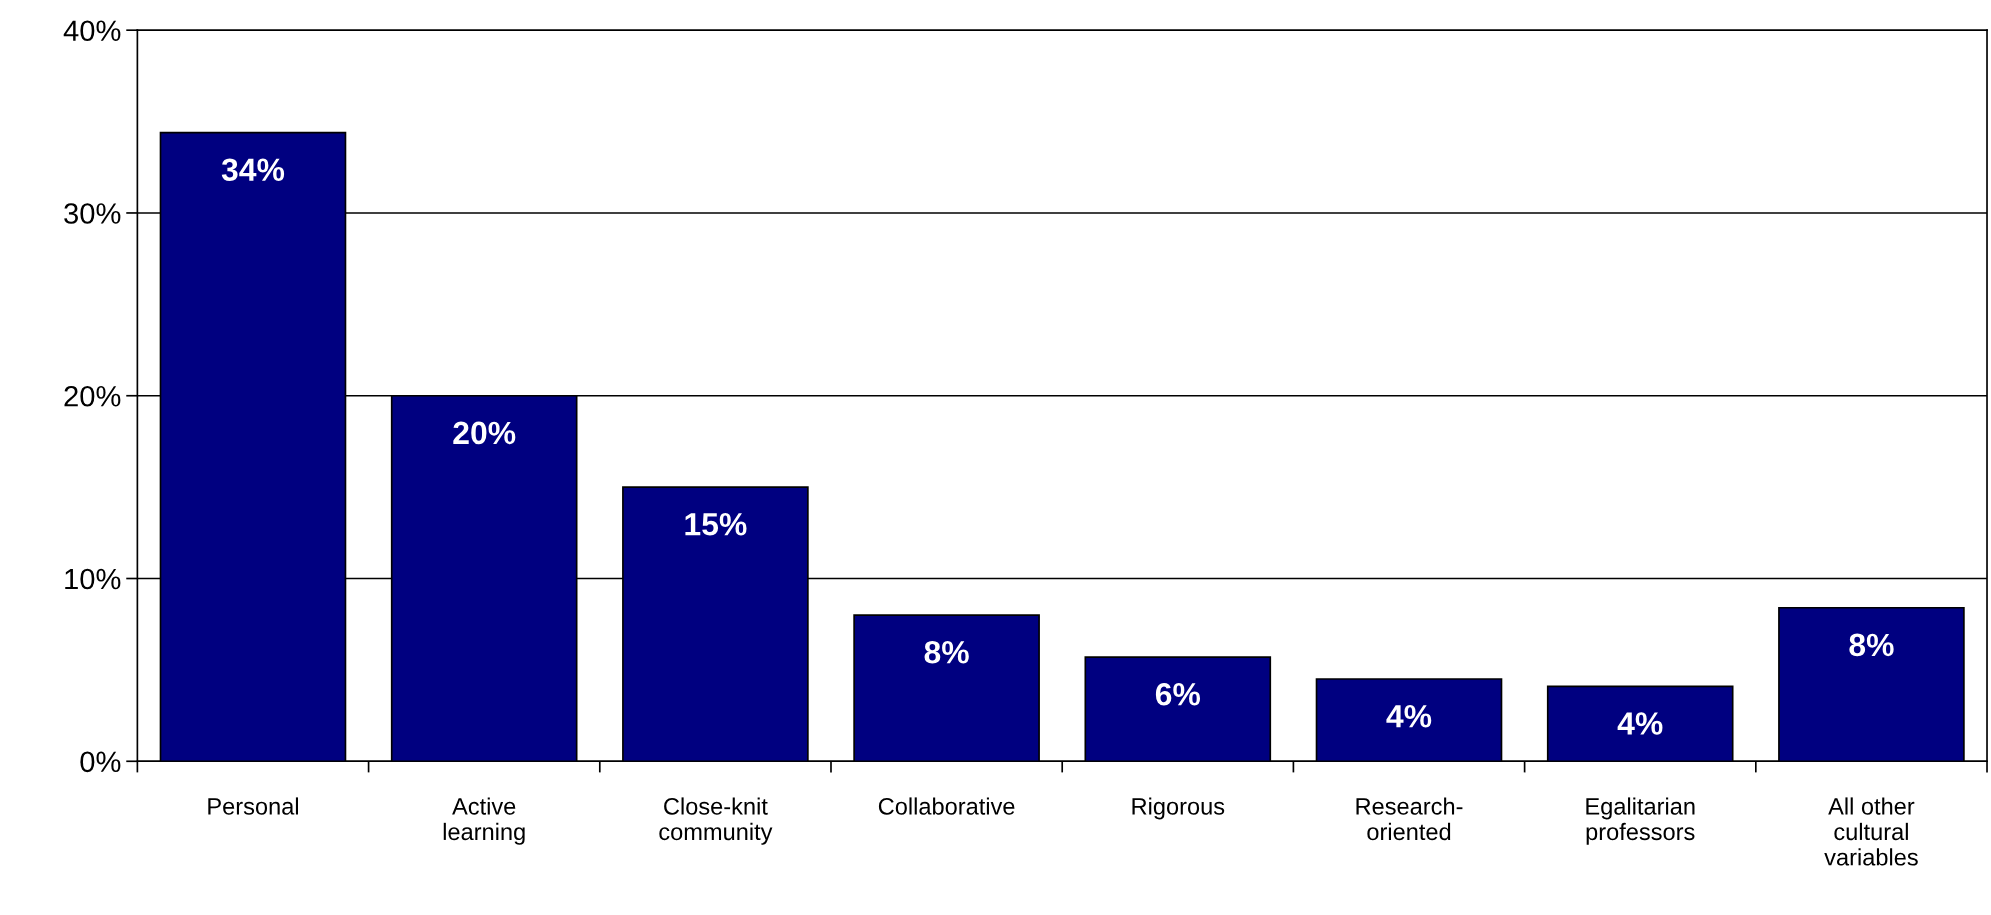 The height and width of the screenshot is (915, 1991). What do you see at coordinates (1409, 819) in the screenshot?
I see `x-tick-label: Research- oriented` at bounding box center [1409, 819].